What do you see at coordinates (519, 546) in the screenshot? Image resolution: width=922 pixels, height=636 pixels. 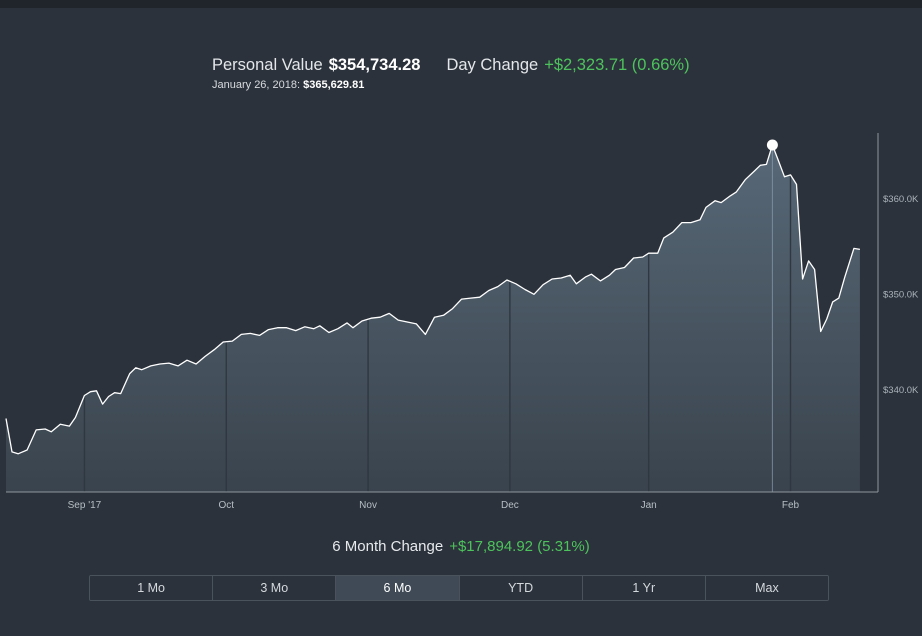 I see `period-change-value: +$17,894.92 (5.31%)` at bounding box center [519, 546].